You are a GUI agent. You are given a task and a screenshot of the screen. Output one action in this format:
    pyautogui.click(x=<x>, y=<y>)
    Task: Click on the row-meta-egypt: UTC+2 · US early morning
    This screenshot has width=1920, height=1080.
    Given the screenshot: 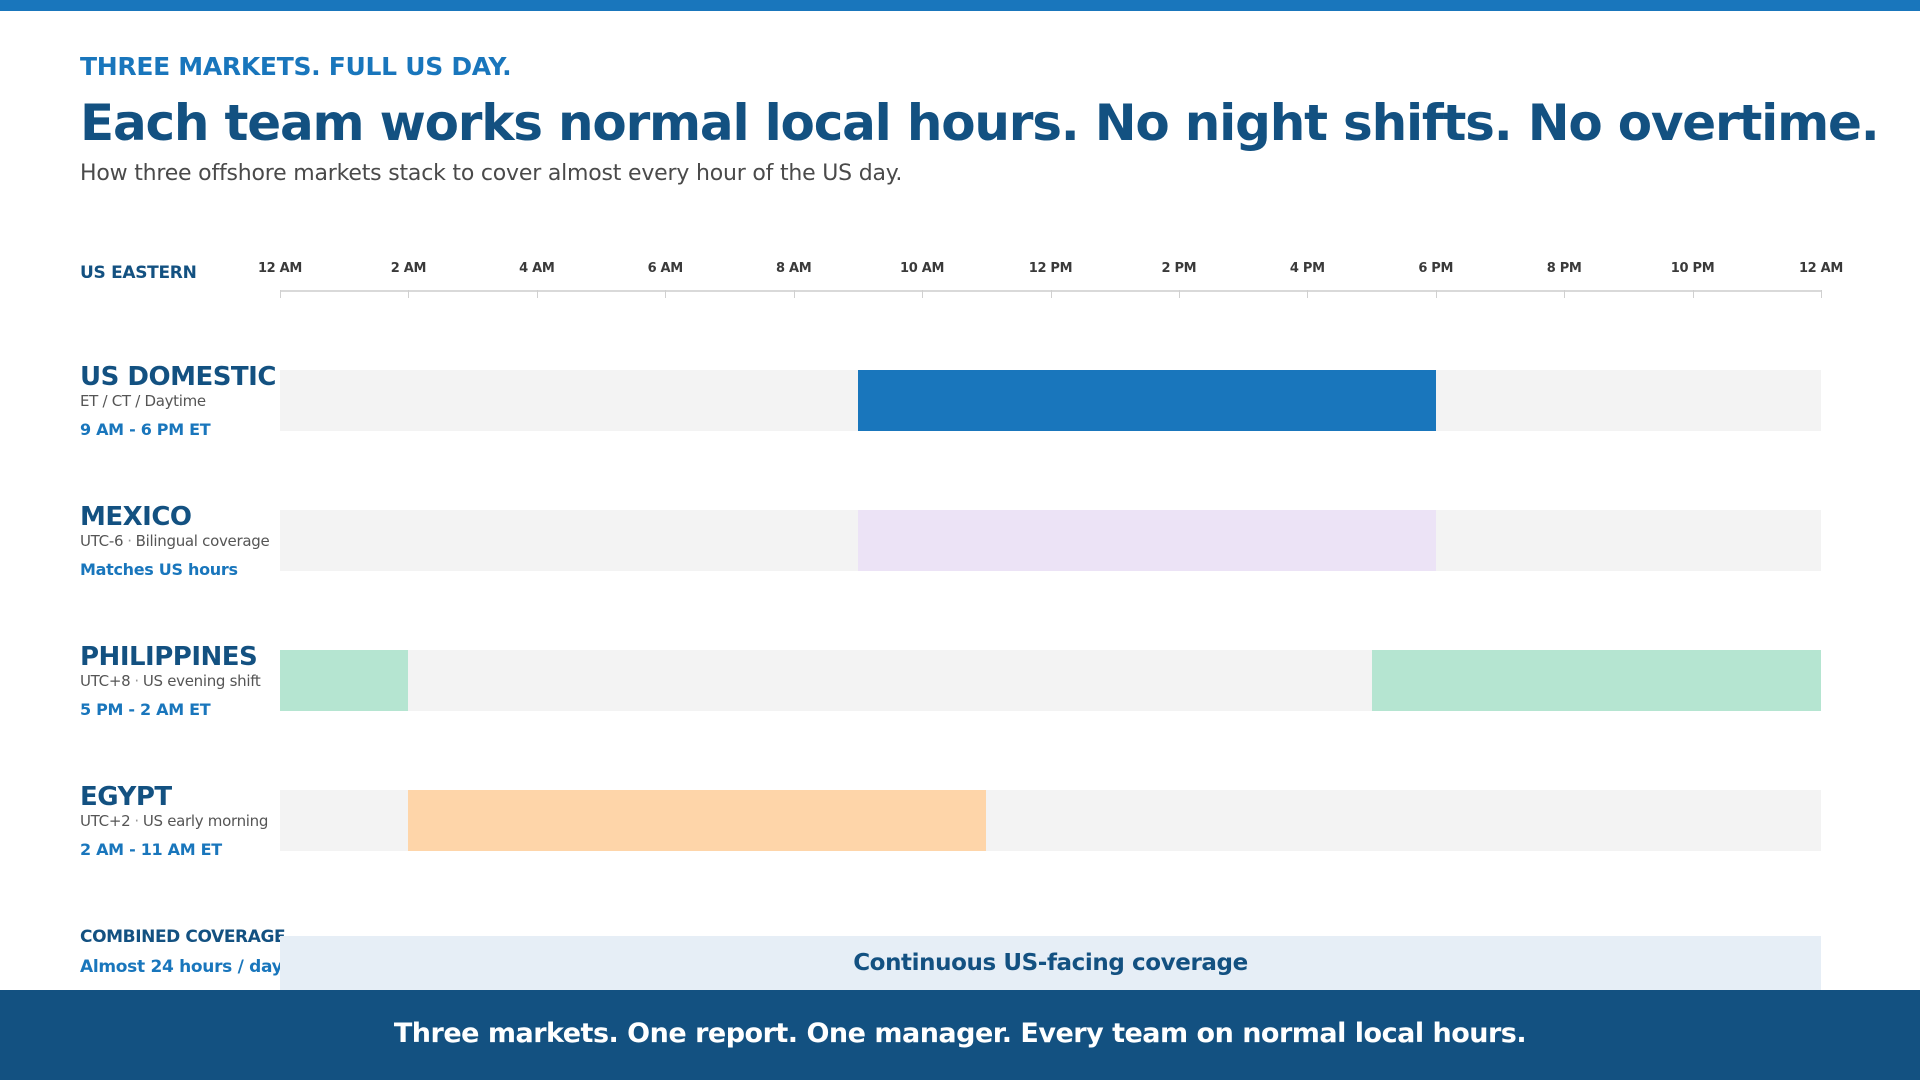 What is the action you would take?
    pyautogui.click(x=174, y=821)
    